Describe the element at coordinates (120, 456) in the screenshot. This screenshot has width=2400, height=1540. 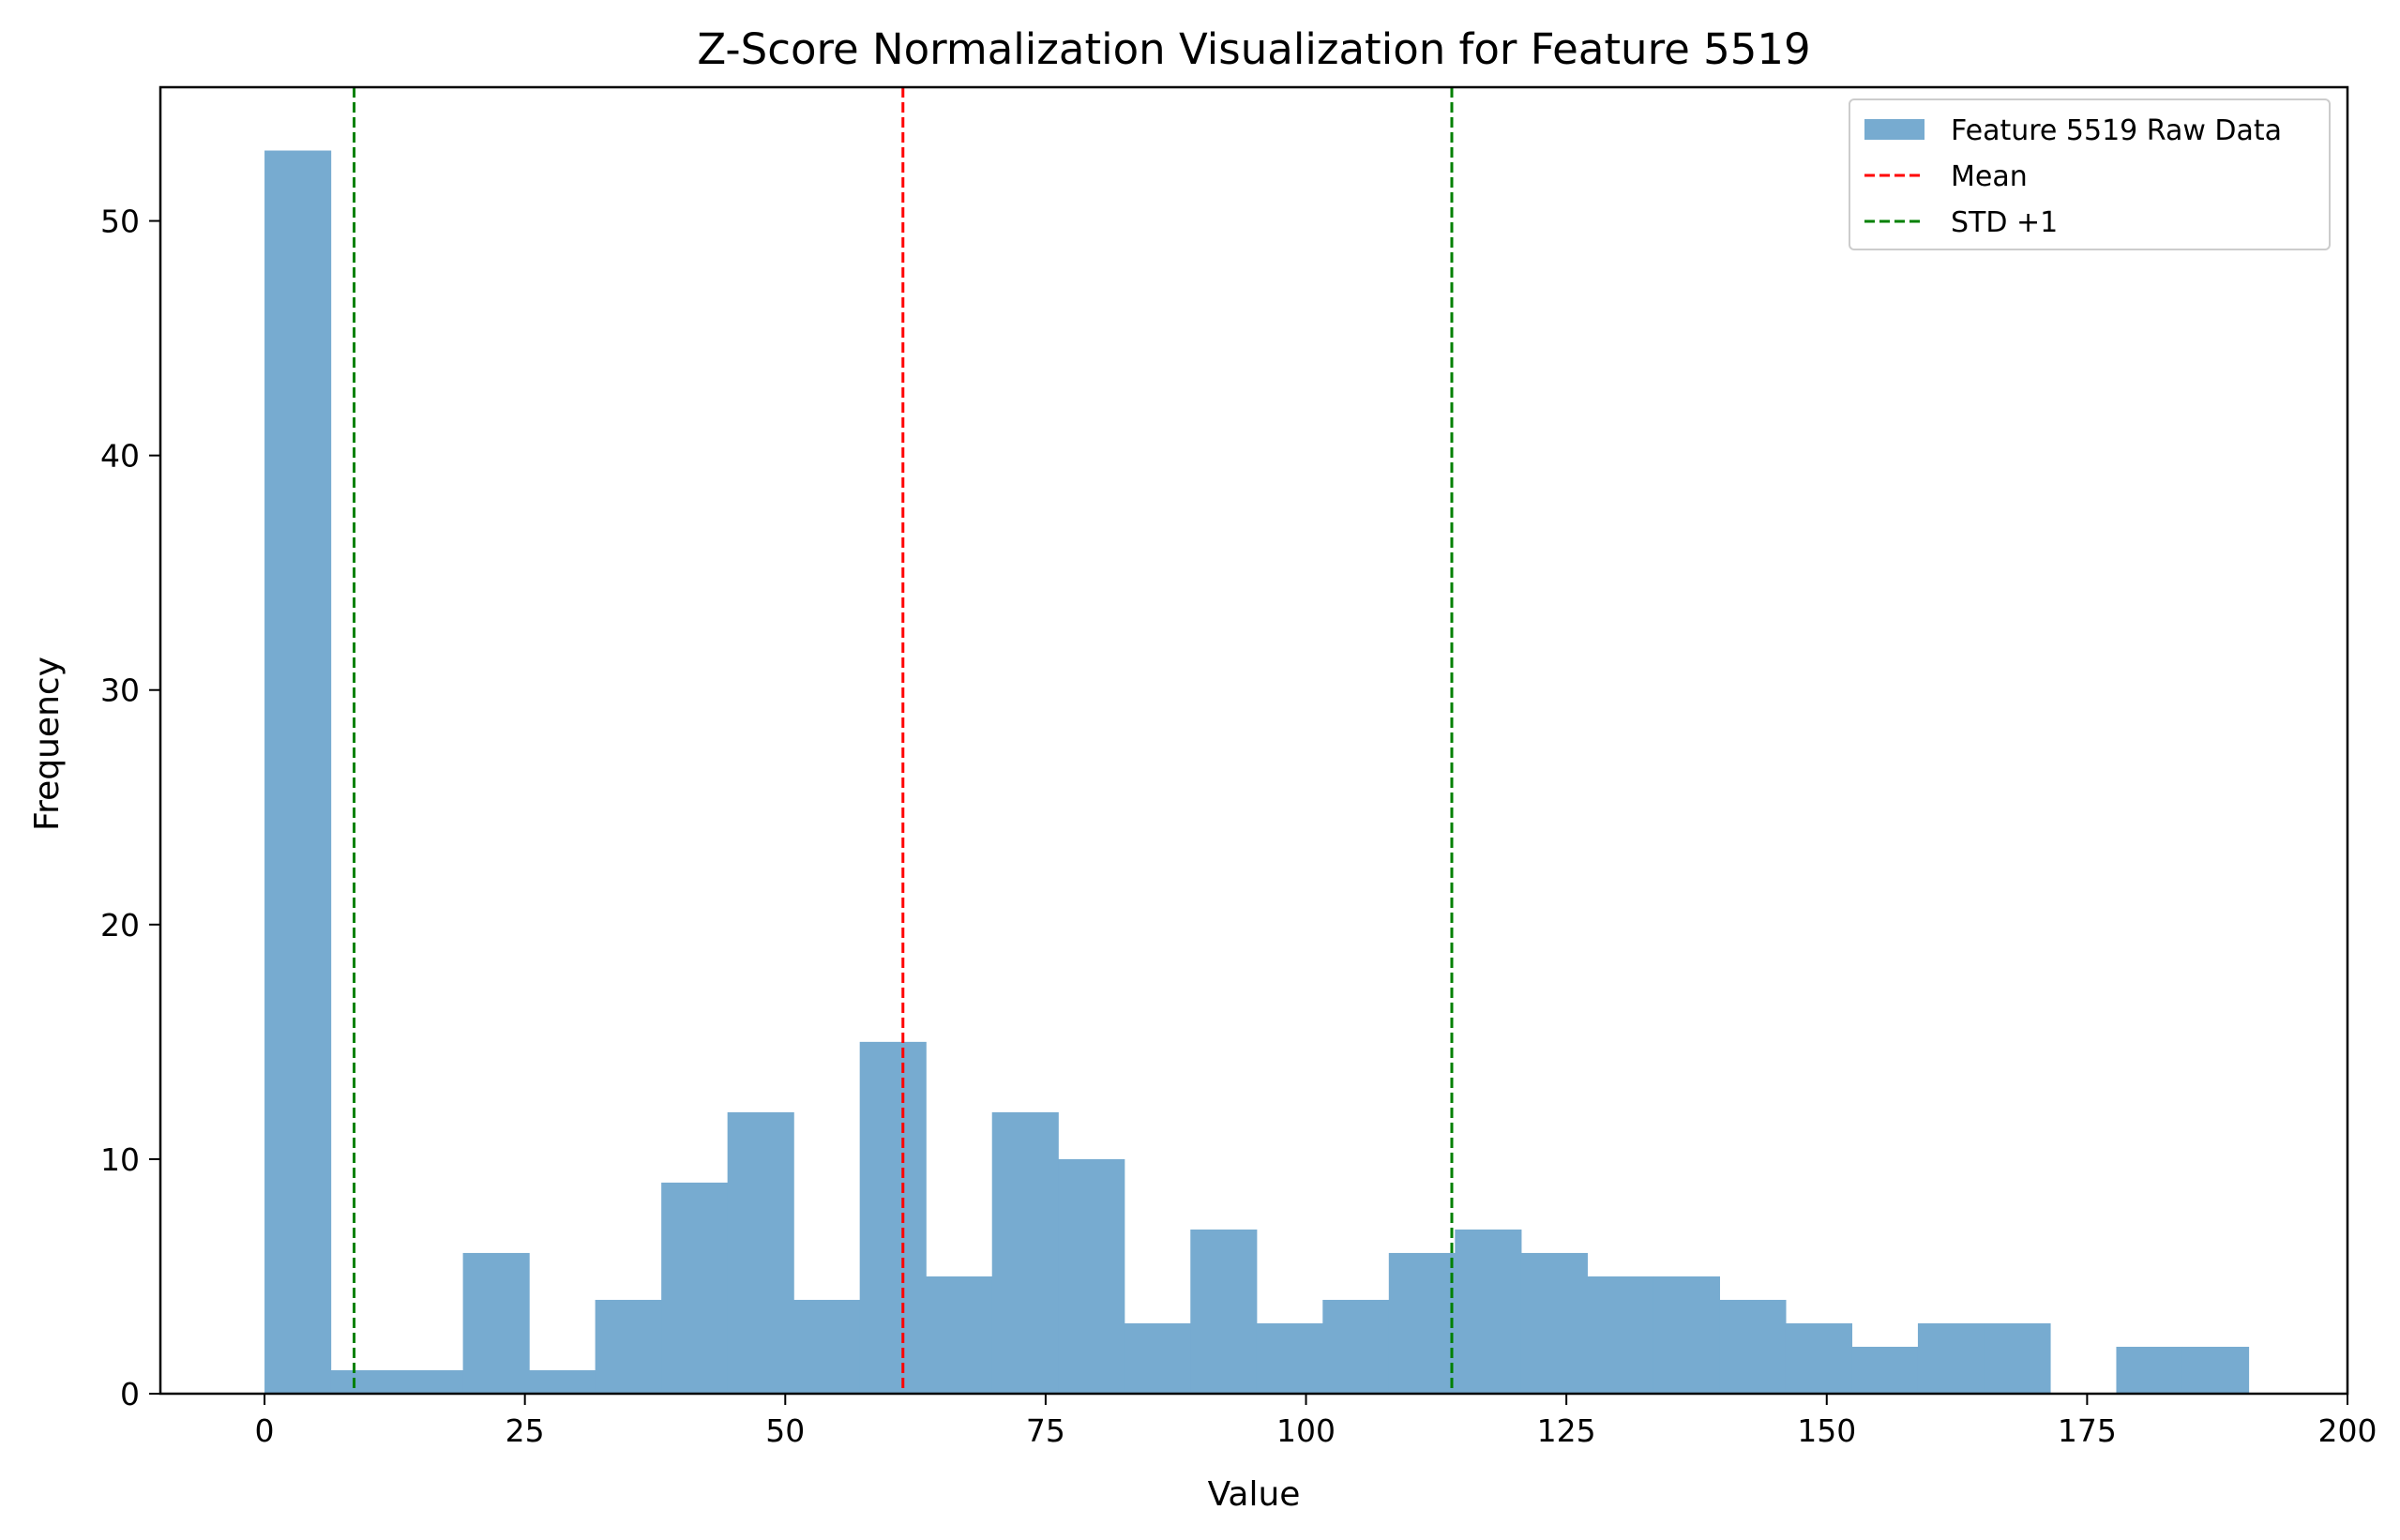
I see `y-tick-label: 40` at that location.